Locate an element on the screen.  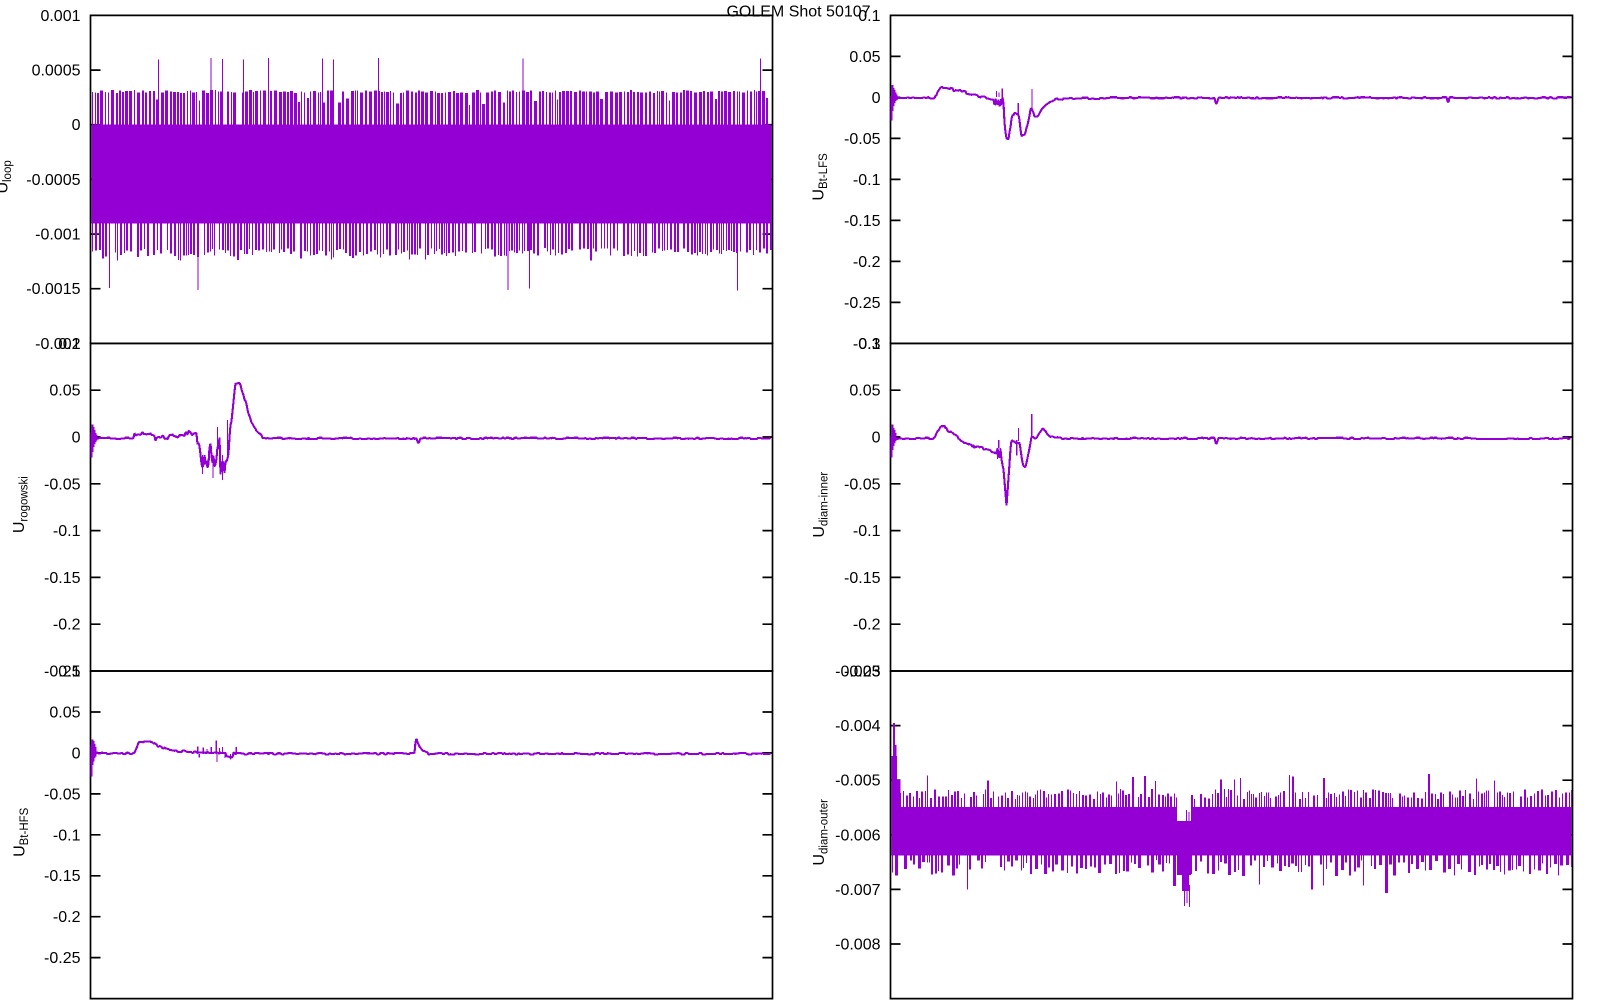
svg-text: GOLEM Shot 50107 is located at coordinates (798, 12).